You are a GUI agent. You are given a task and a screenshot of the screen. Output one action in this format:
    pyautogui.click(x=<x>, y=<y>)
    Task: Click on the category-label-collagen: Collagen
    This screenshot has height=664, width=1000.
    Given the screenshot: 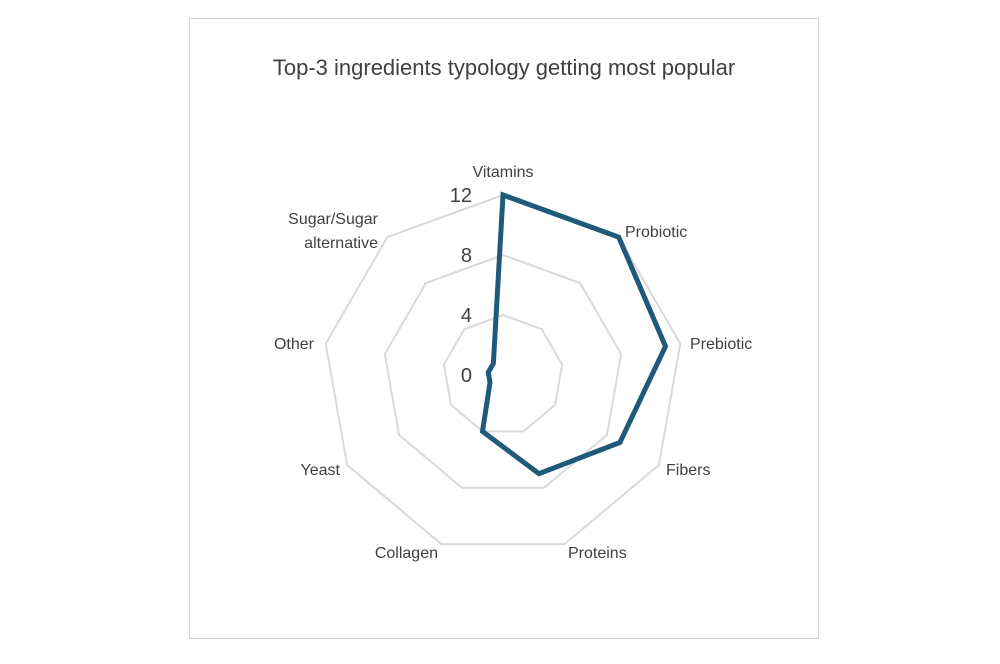 What is the action you would take?
    pyautogui.click(x=406, y=553)
    